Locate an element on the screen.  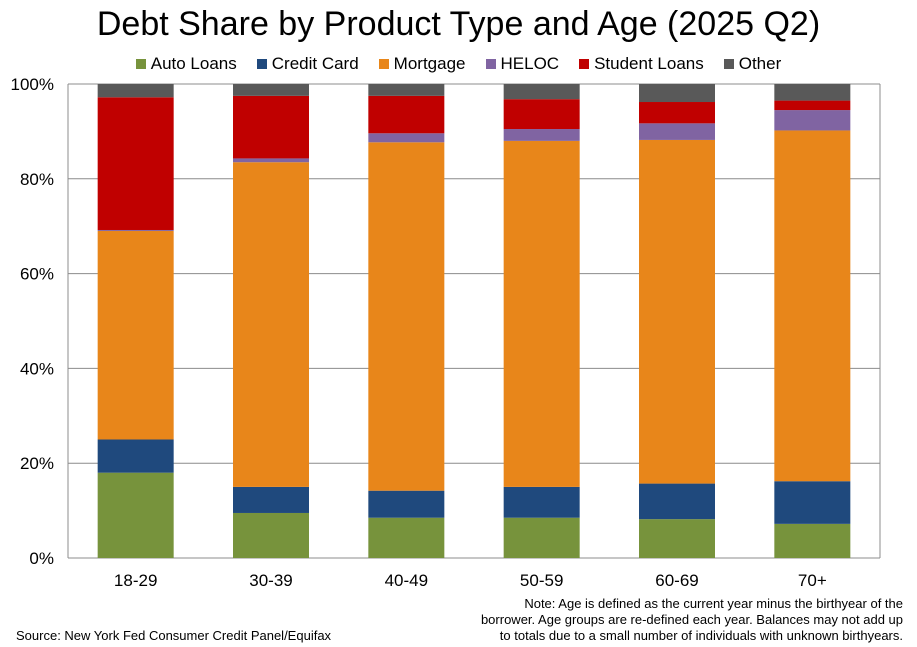
legend-item: Other is located at coordinates (752, 64).